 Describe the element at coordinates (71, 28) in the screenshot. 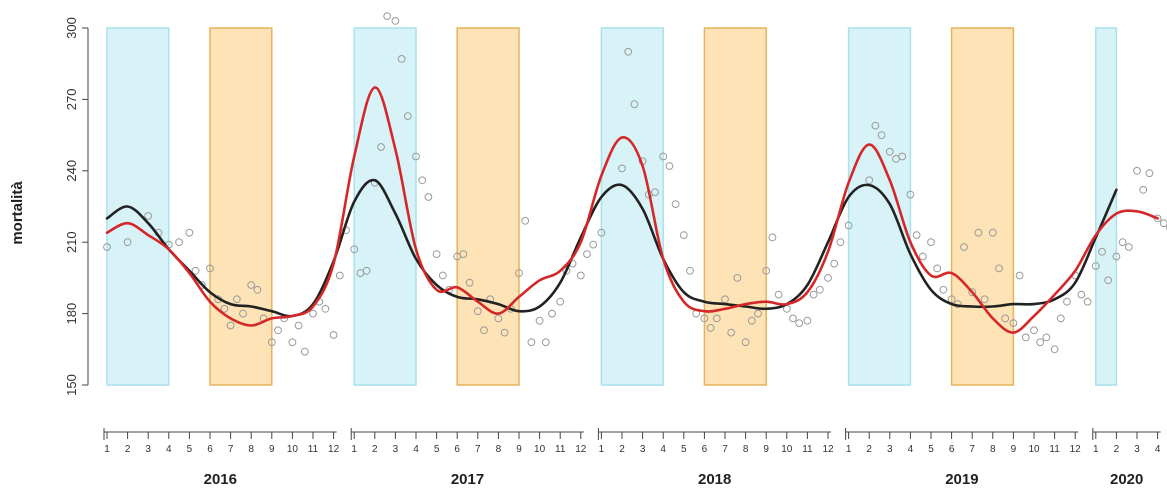

I see `y-tick-label: 300` at that location.